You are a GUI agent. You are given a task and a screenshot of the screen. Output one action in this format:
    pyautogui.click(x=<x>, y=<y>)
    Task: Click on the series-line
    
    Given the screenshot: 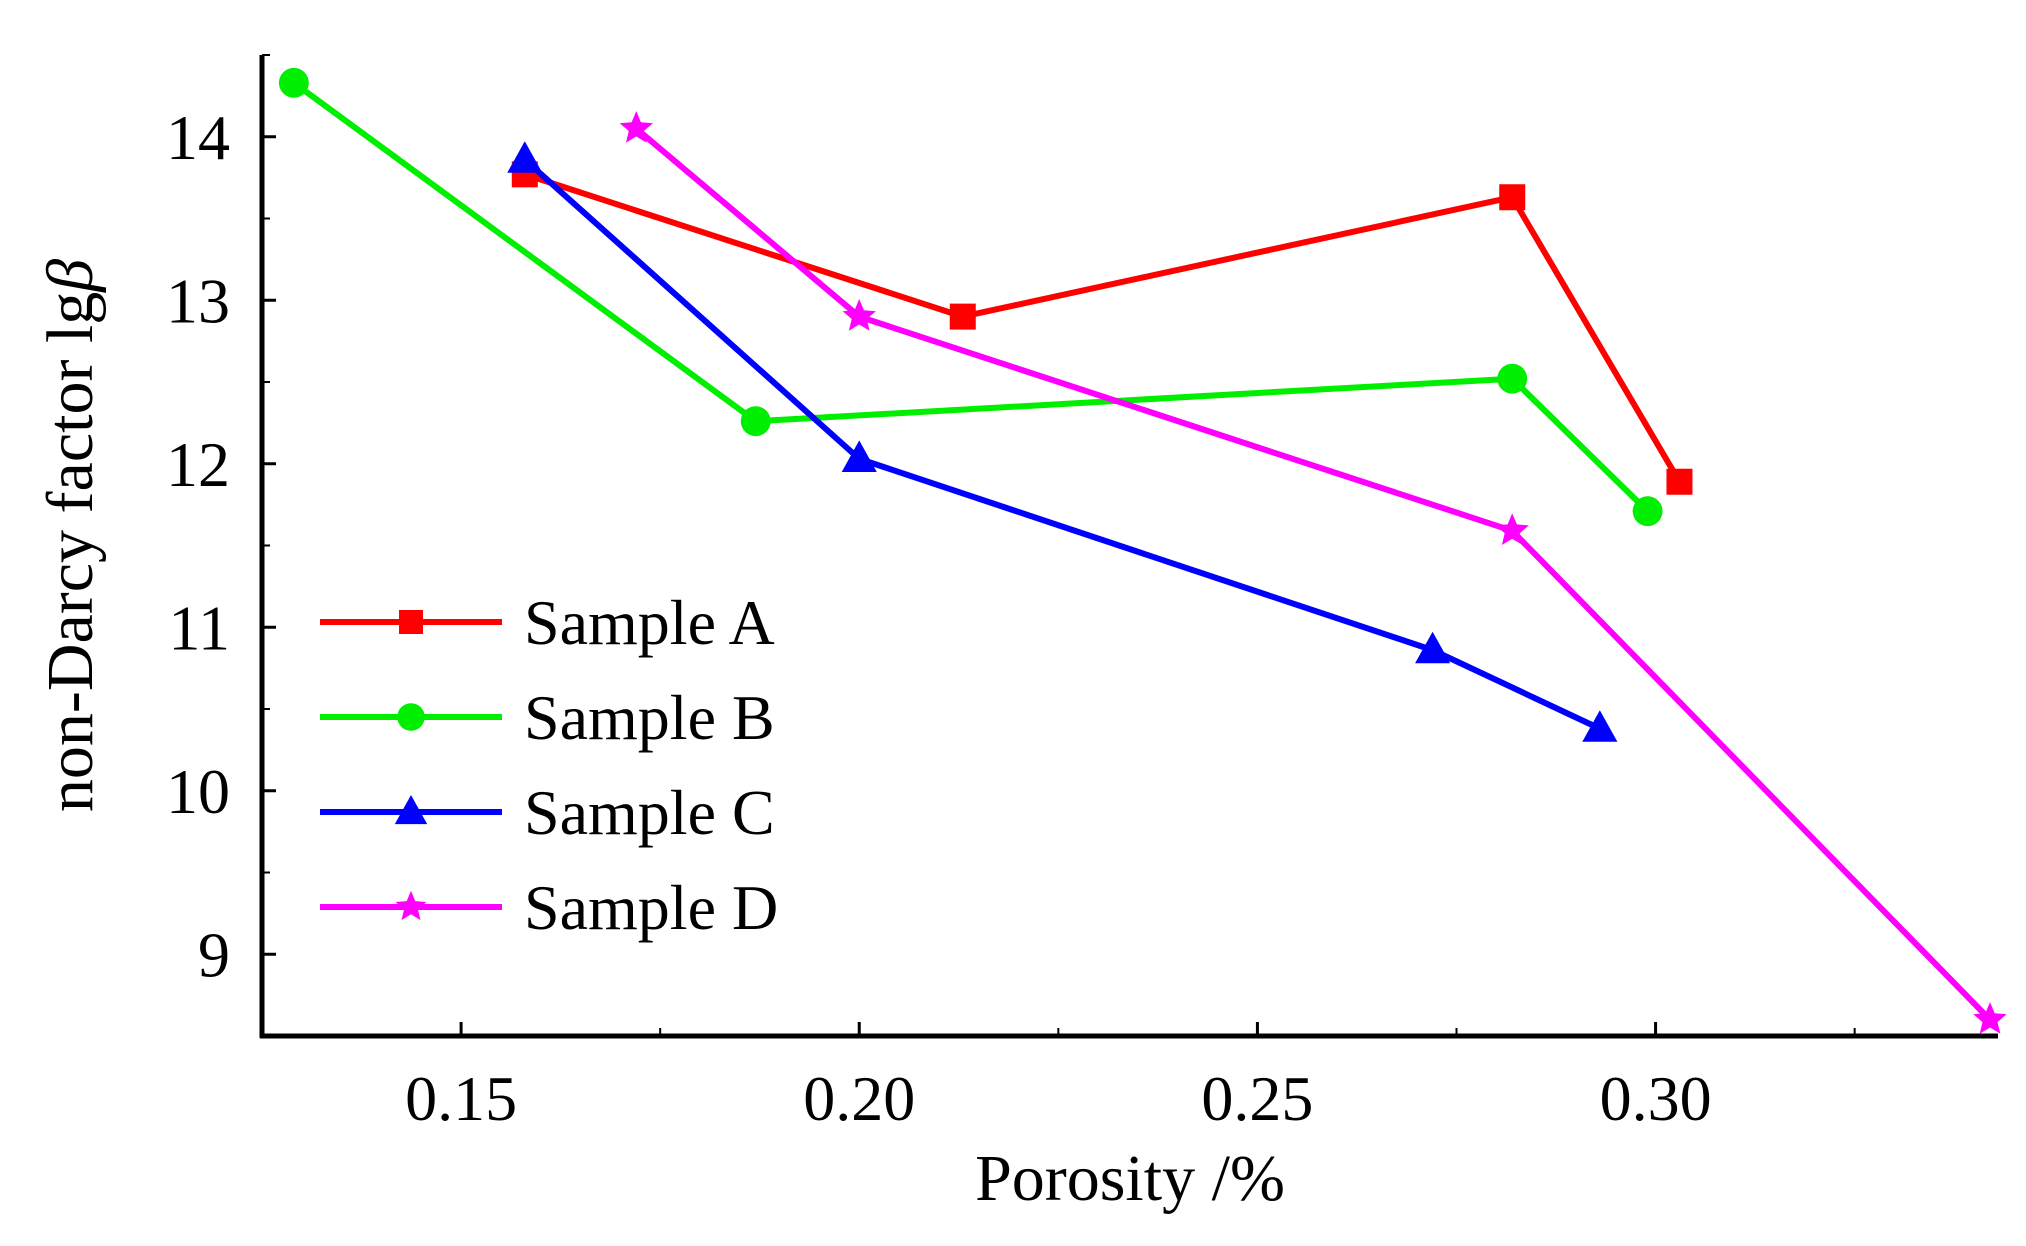 What is the action you would take?
    pyautogui.click(x=1103, y=327)
    